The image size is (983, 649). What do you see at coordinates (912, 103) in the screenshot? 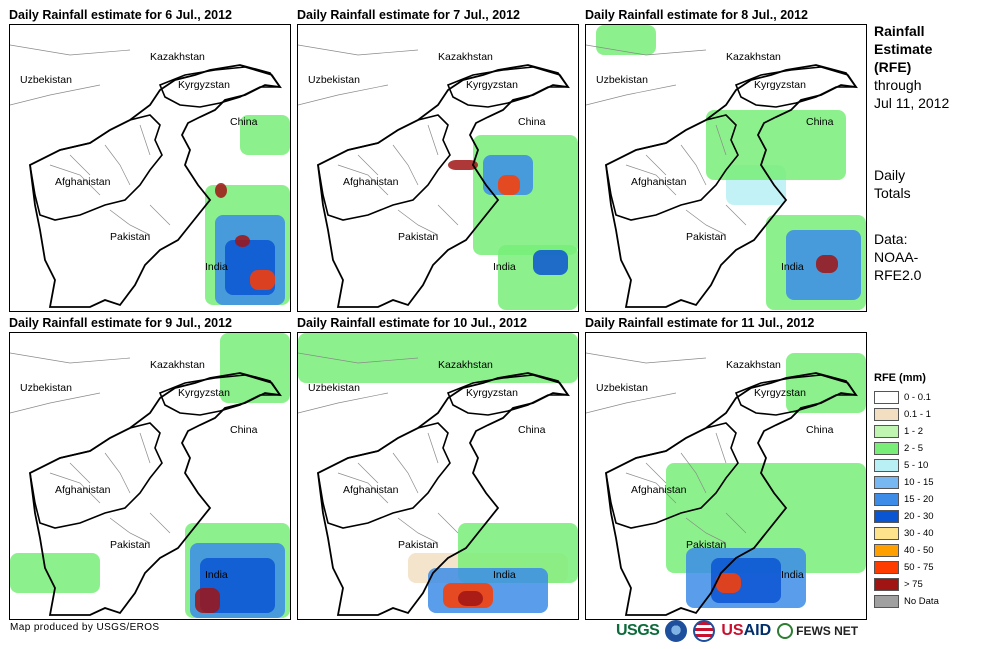
I see `sidebar-through-date: Jul 11, 2012` at bounding box center [912, 103].